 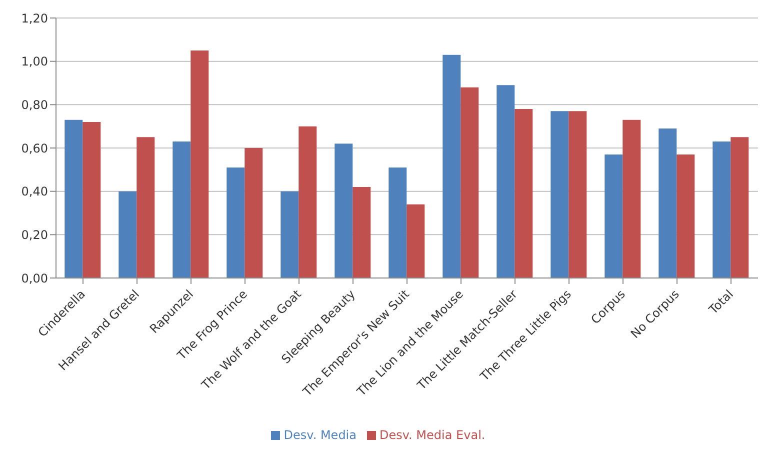 What do you see at coordinates (433, 435) in the screenshot?
I see `legend-label: Desv. Media Eval.` at bounding box center [433, 435].